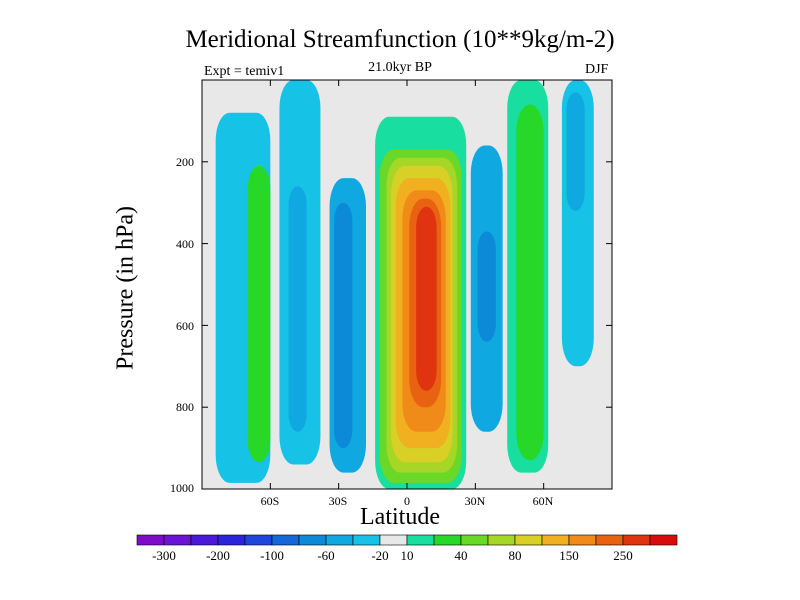 This screenshot has width=800, height=600. I want to click on colorbar-tick-label: 250, so click(623, 555).